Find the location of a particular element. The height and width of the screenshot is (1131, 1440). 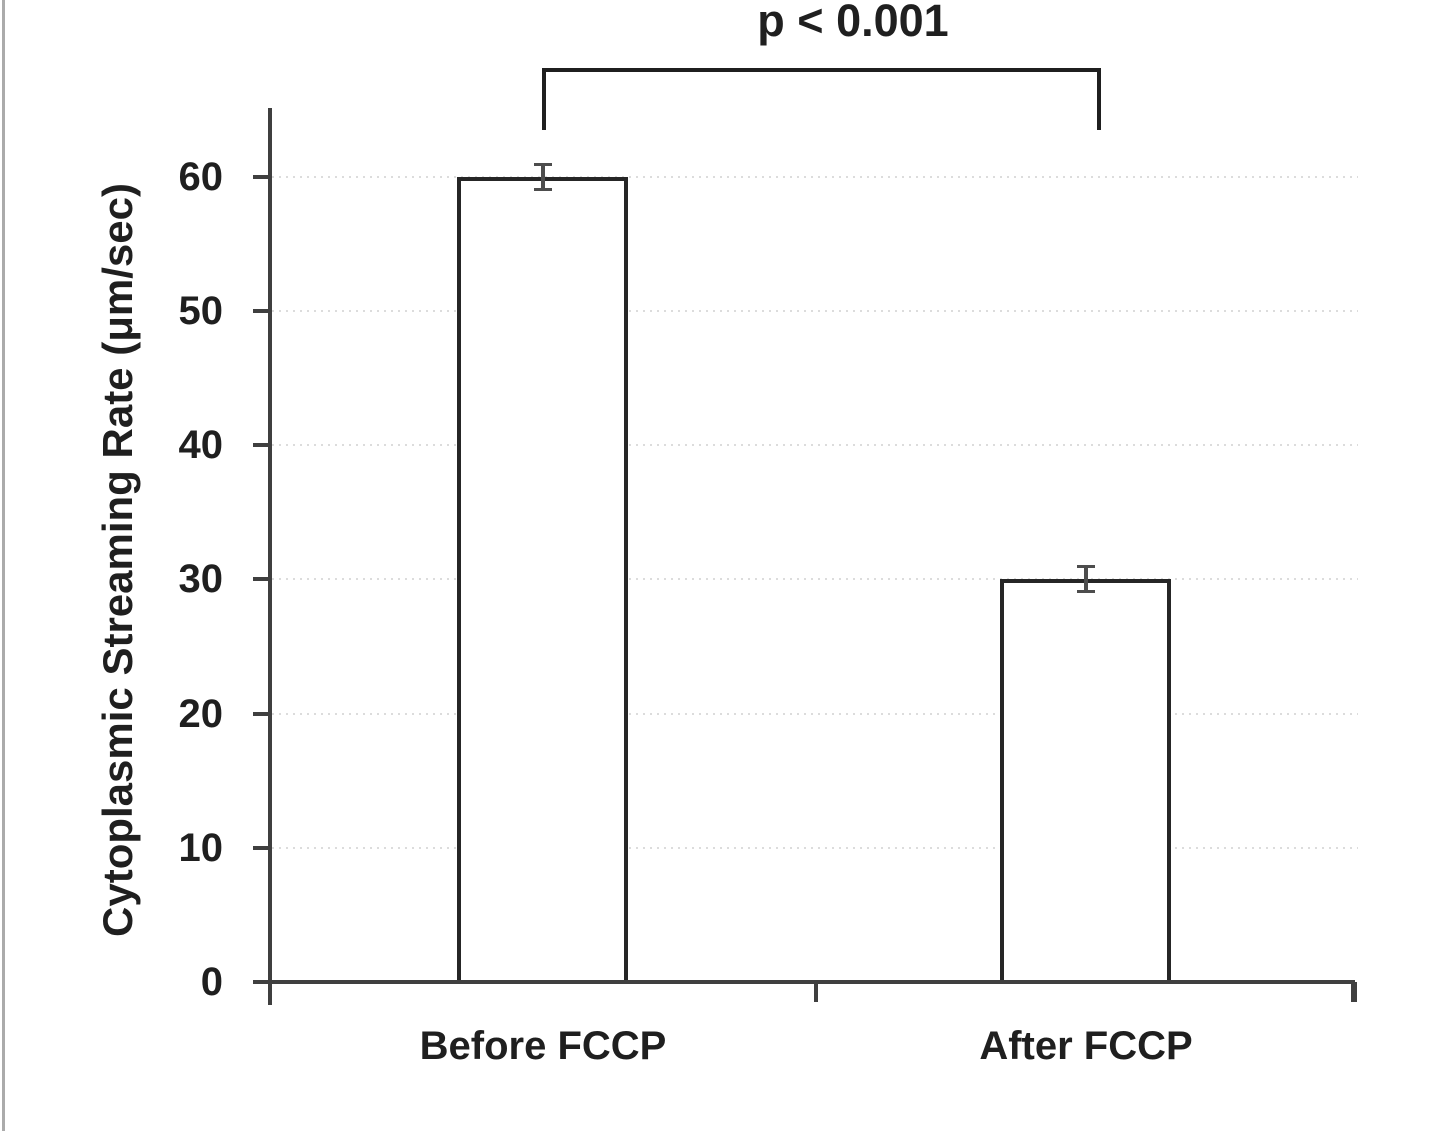

y-tick-label-20: 20 is located at coordinates (201, 714).